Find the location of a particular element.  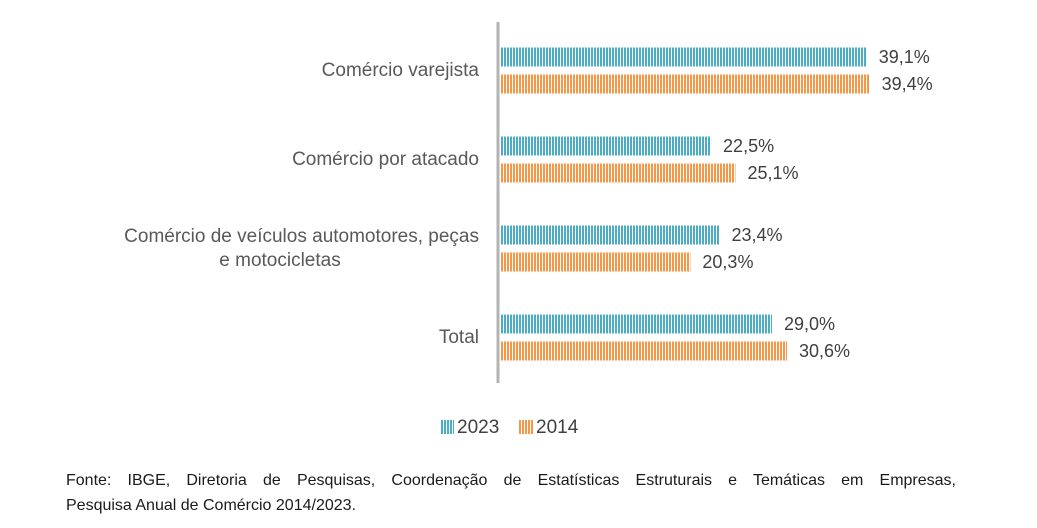

value-label-2023: 23,4% is located at coordinates (756, 235).